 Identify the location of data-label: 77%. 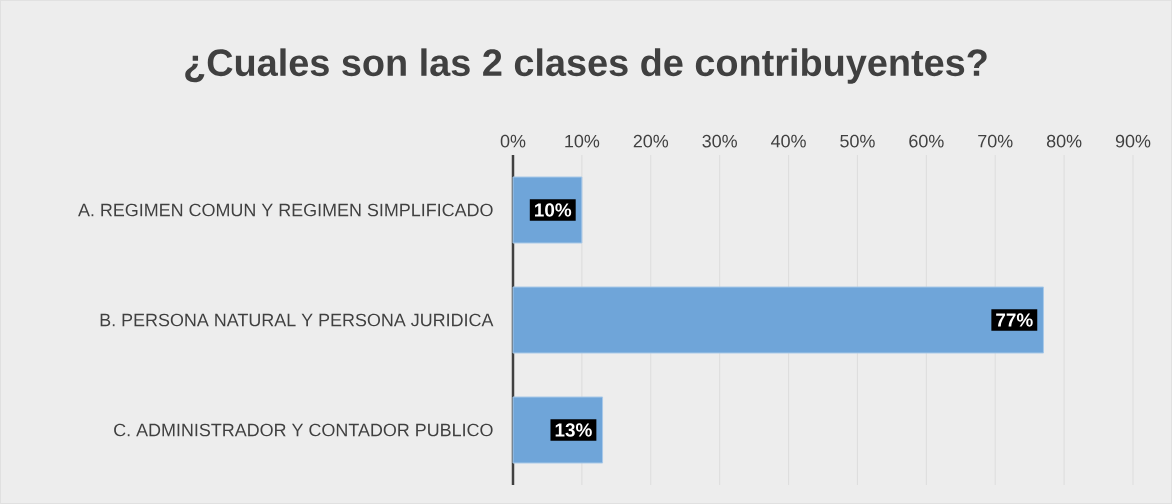
(1014, 320).